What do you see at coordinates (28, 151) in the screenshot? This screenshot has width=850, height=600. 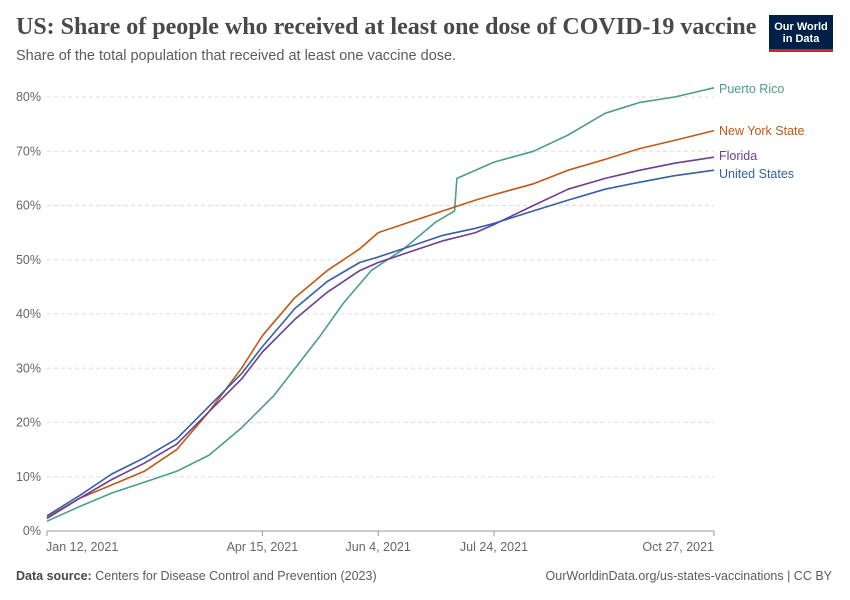 I see `y-tick-label: 70%` at bounding box center [28, 151].